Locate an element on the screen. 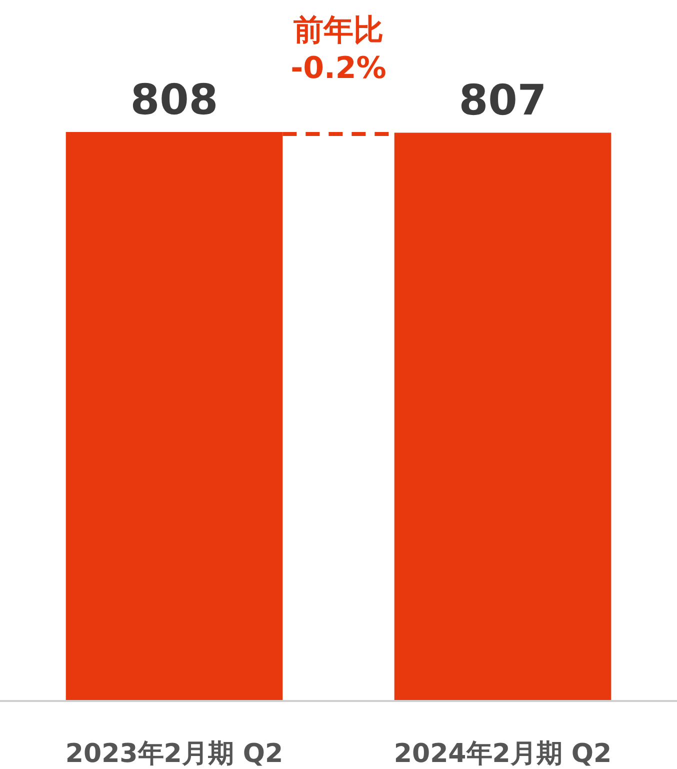 This screenshot has width=677, height=769. x-tick-label: 2023年2月期 Q2 is located at coordinates (174, 754).